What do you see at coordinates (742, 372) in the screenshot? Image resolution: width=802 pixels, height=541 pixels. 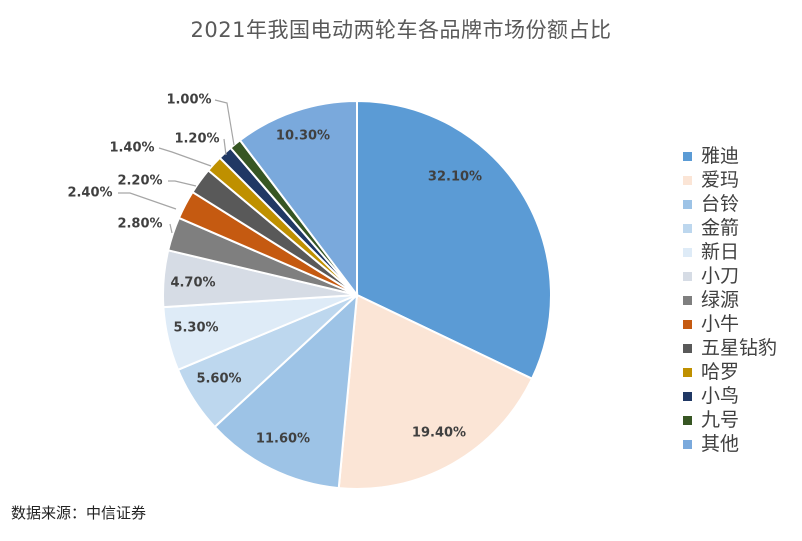 I see `legend-item-9: 哈罗` at bounding box center [742, 372].